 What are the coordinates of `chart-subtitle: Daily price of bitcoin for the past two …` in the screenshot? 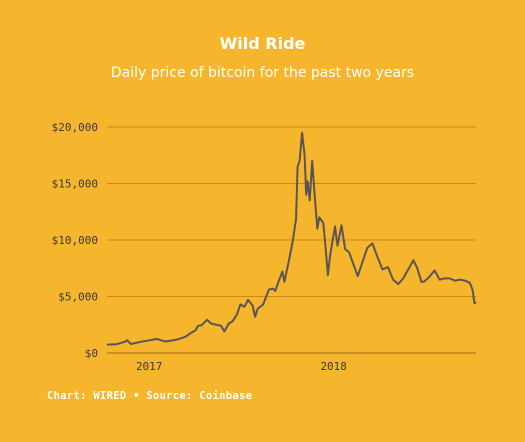 It's located at (262, 73).